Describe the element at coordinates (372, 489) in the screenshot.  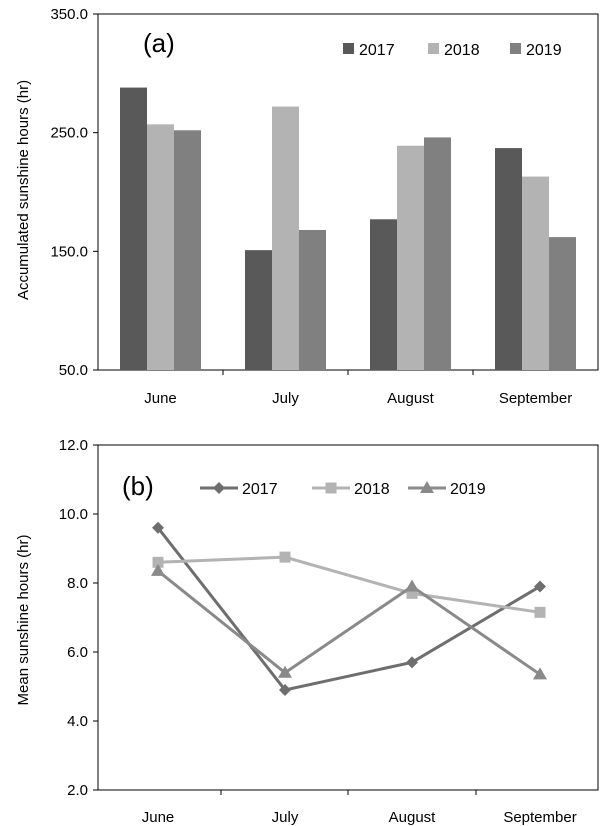
I see `line-legend-label-2018: 2018` at that location.